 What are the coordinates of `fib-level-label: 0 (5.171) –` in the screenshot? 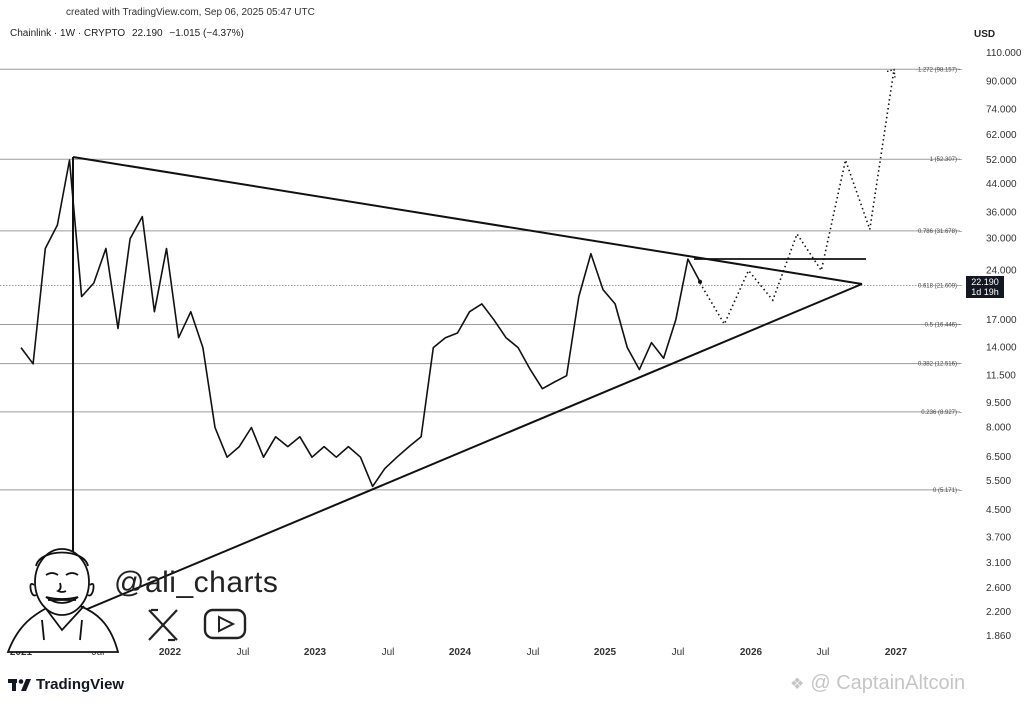 It's located at (948, 491).